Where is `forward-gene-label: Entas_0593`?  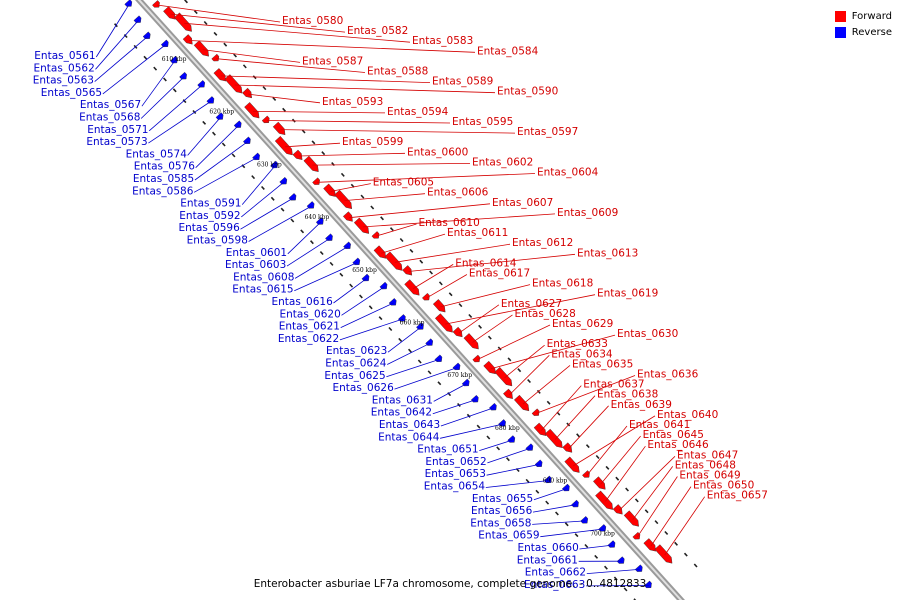 forward-gene-label: Entas_0593 is located at coordinates (352, 102).